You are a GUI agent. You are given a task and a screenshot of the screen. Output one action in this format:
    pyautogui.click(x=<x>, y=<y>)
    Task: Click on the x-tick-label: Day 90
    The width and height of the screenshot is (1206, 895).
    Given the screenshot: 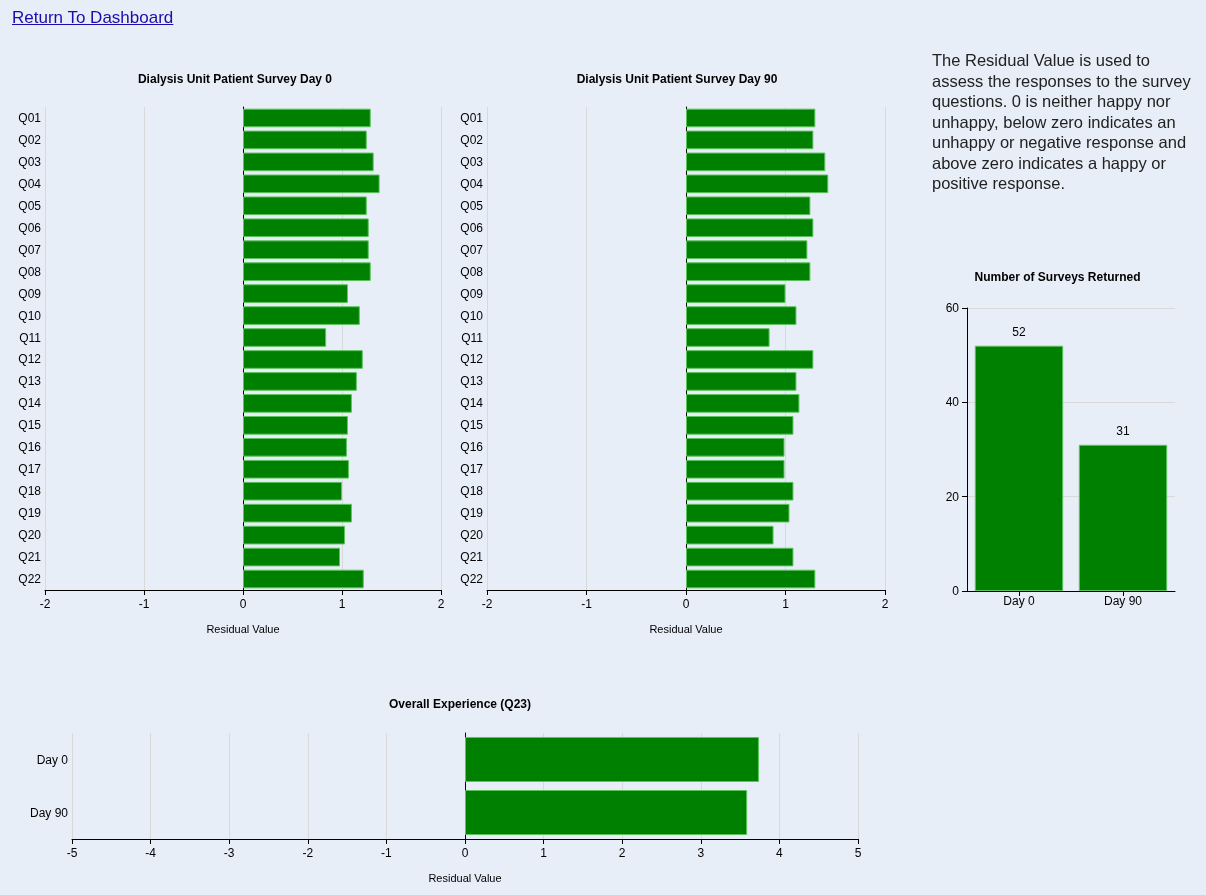 What is the action you would take?
    pyautogui.click(x=1123, y=601)
    